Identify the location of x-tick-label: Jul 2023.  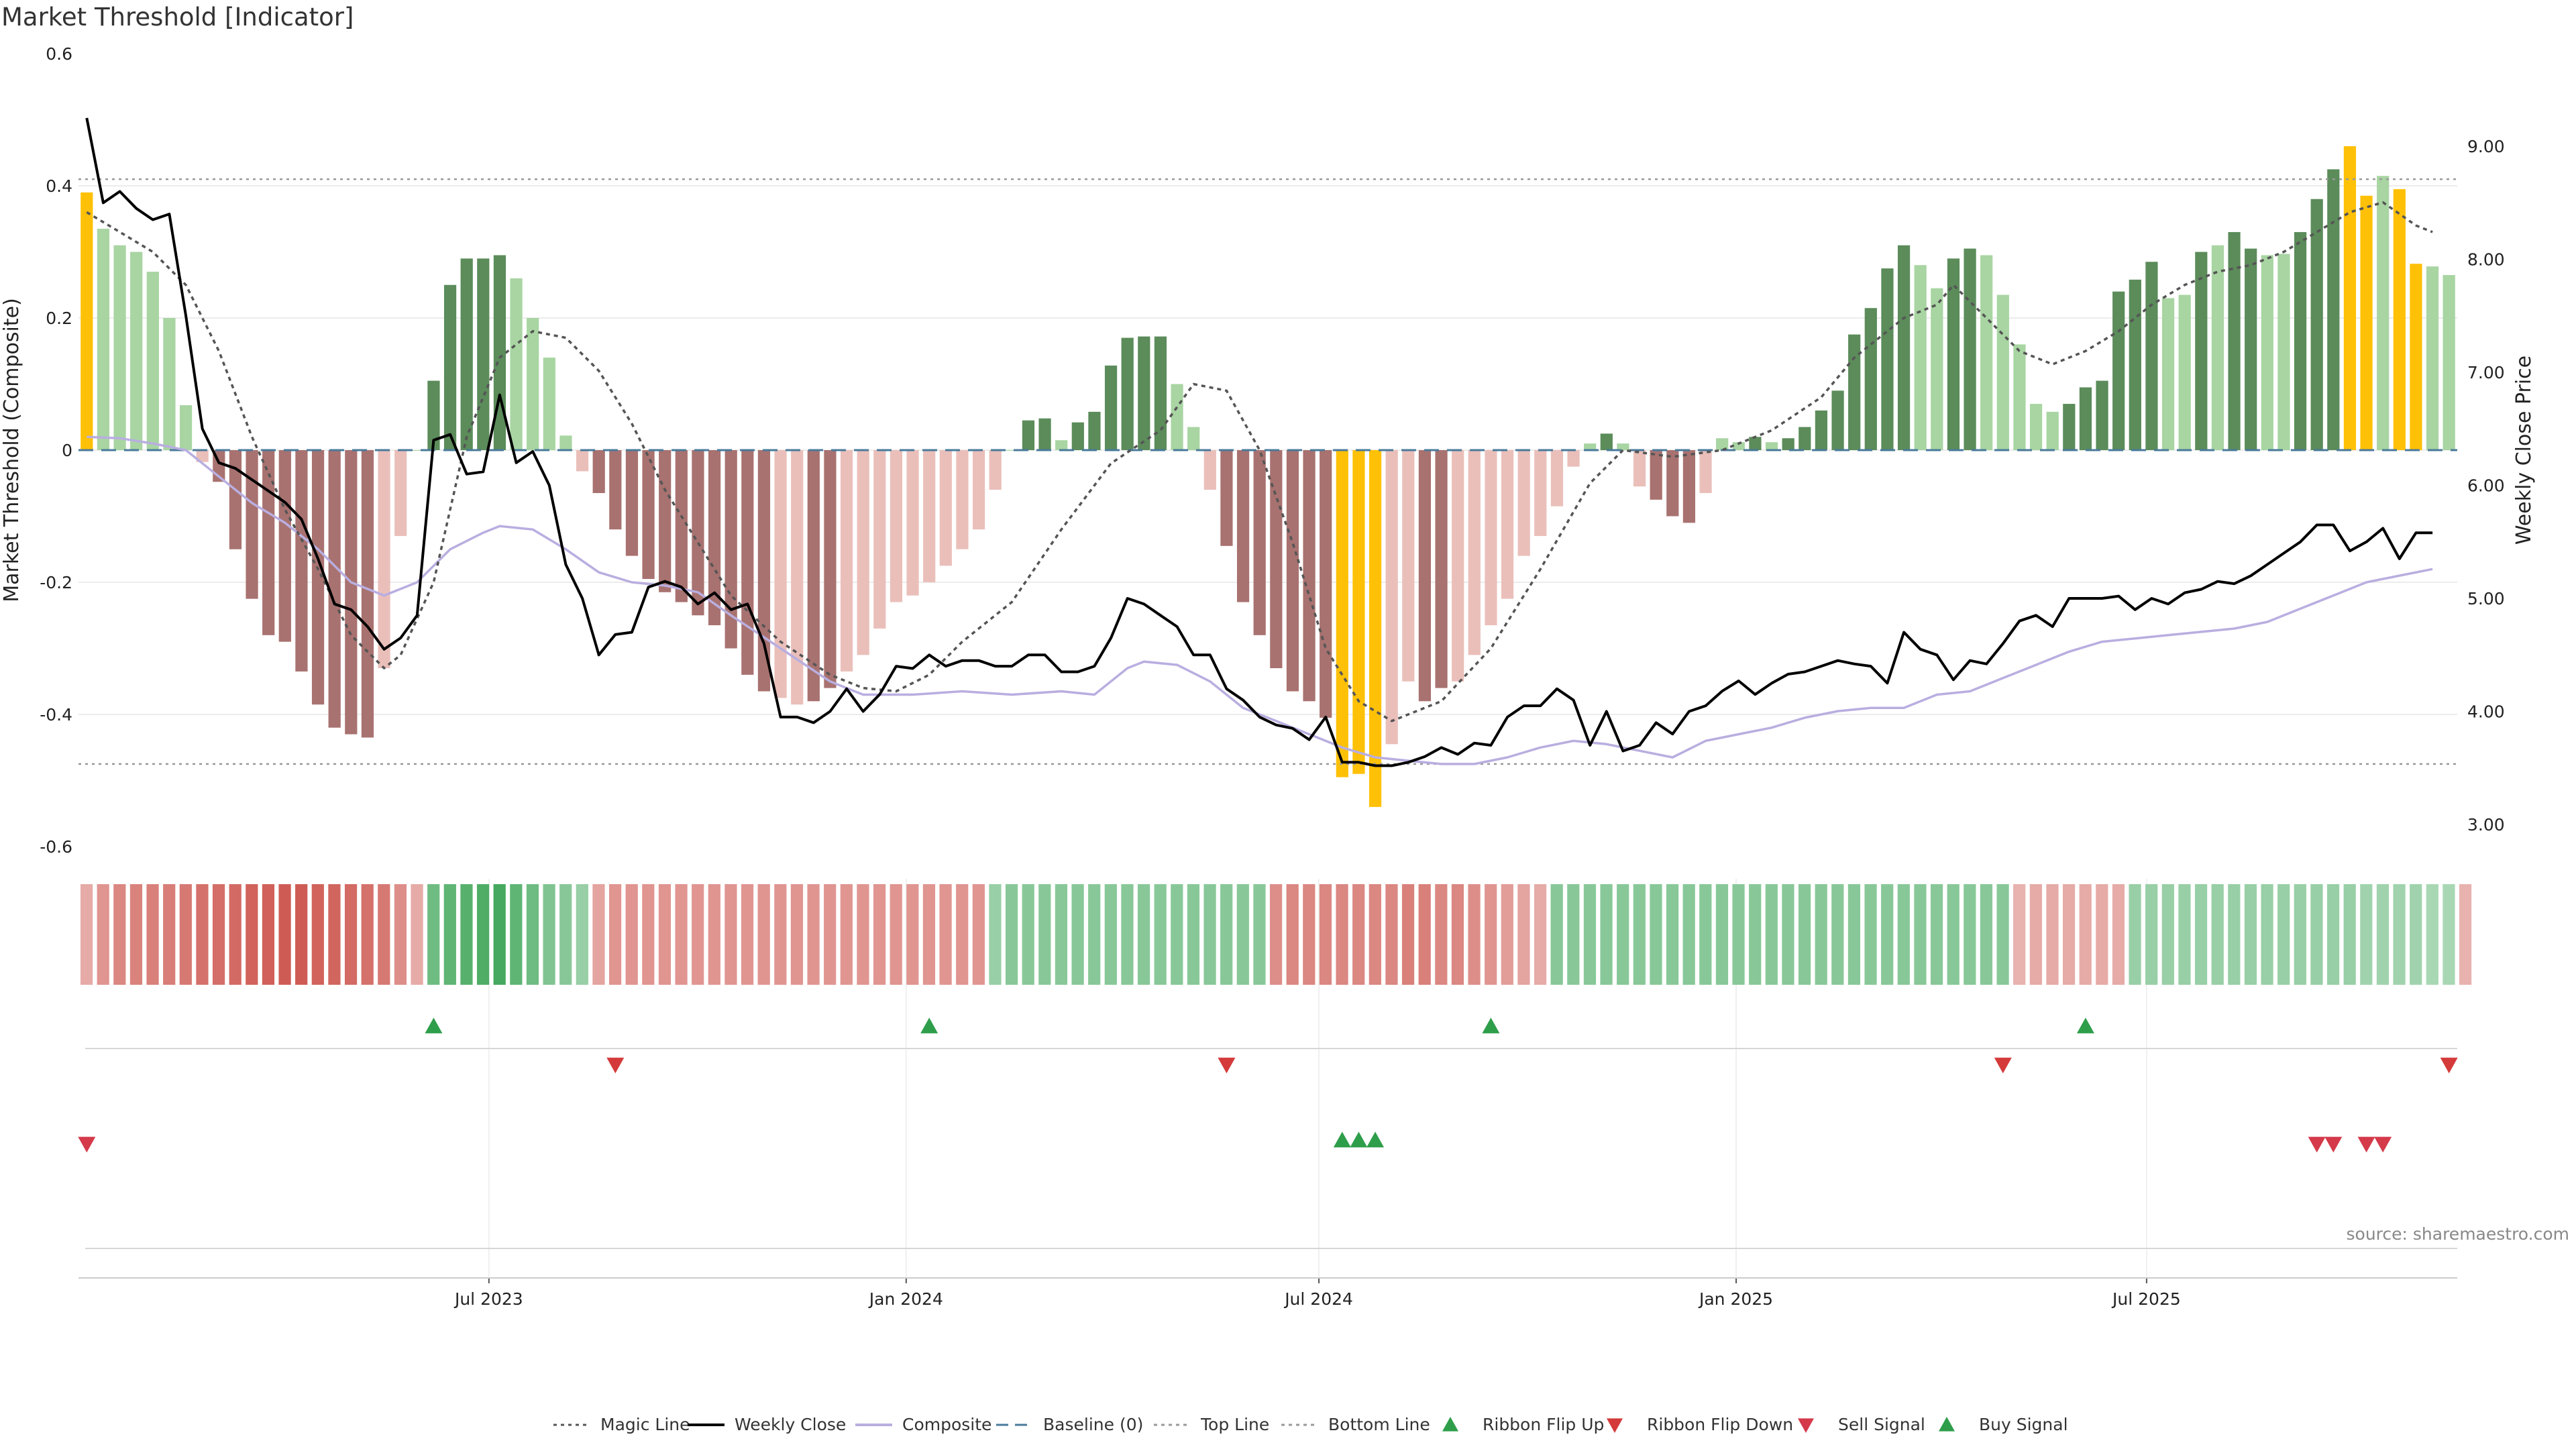
(488, 1299).